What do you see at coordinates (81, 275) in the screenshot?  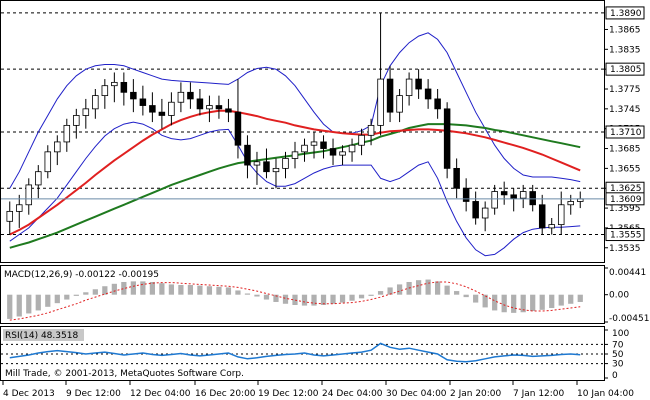 I see `macd-label: MACD(12,26,9) -0.00122 -0.00195` at bounding box center [81, 275].